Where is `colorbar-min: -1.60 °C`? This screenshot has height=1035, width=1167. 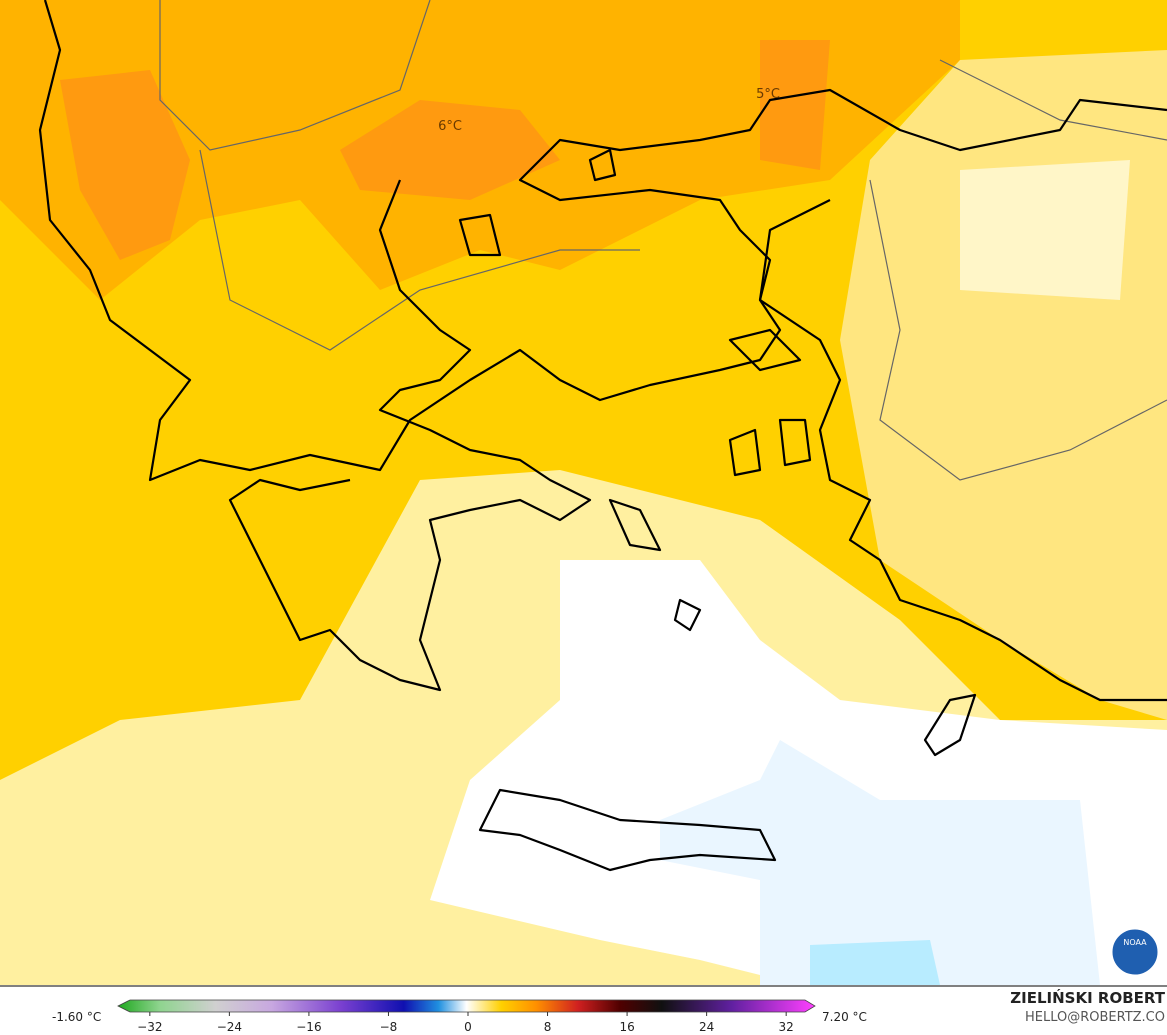 colorbar-min: -1.60 °C is located at coordinates (76, 1017).